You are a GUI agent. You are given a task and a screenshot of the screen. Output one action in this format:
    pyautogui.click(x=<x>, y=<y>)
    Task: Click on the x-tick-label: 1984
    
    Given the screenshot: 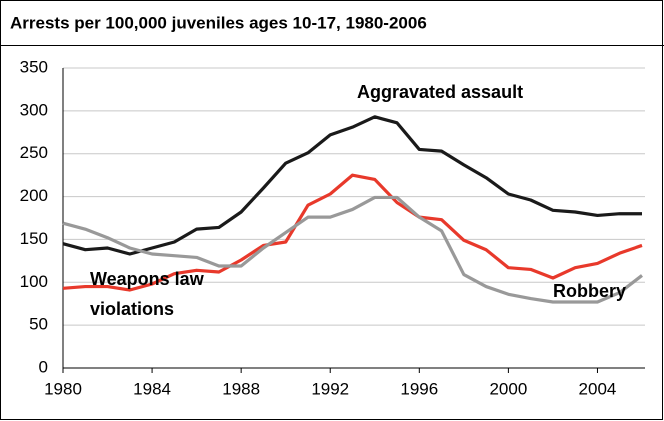 What is the action you would take?
    pyautogui.click(x=152, y=388)
    